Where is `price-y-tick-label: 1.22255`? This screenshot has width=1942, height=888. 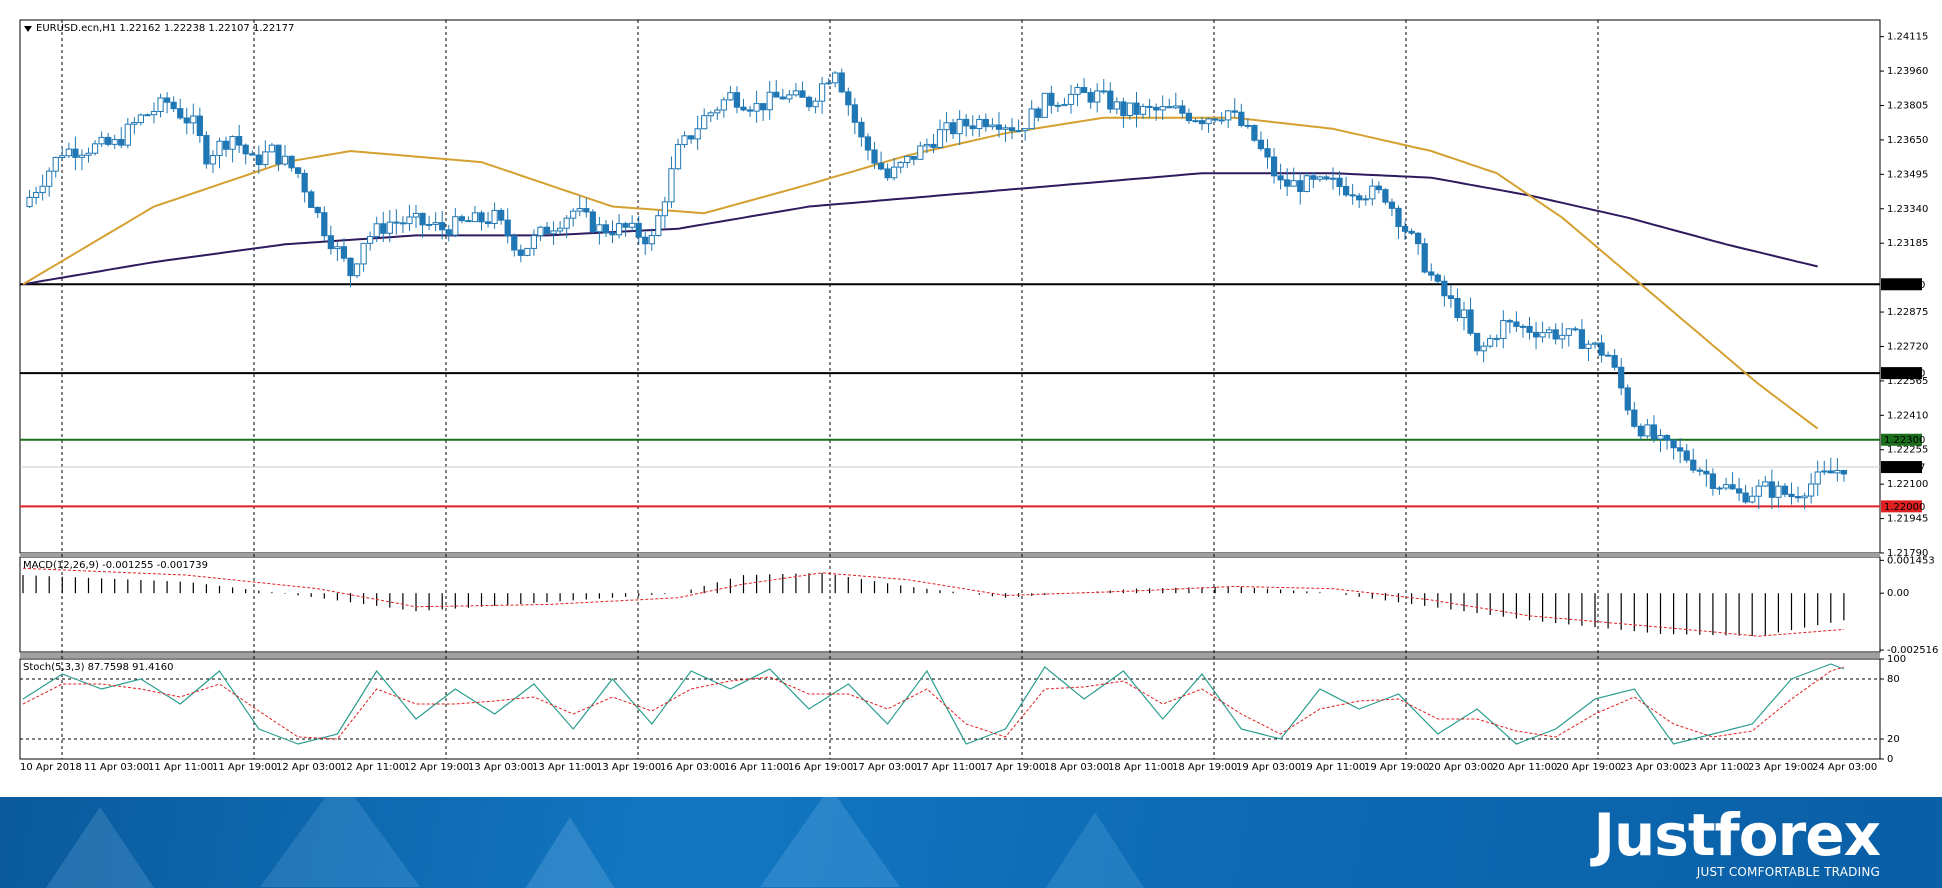 price-y-tick-label: 1.22255 is located at coordinates (1907, 450).